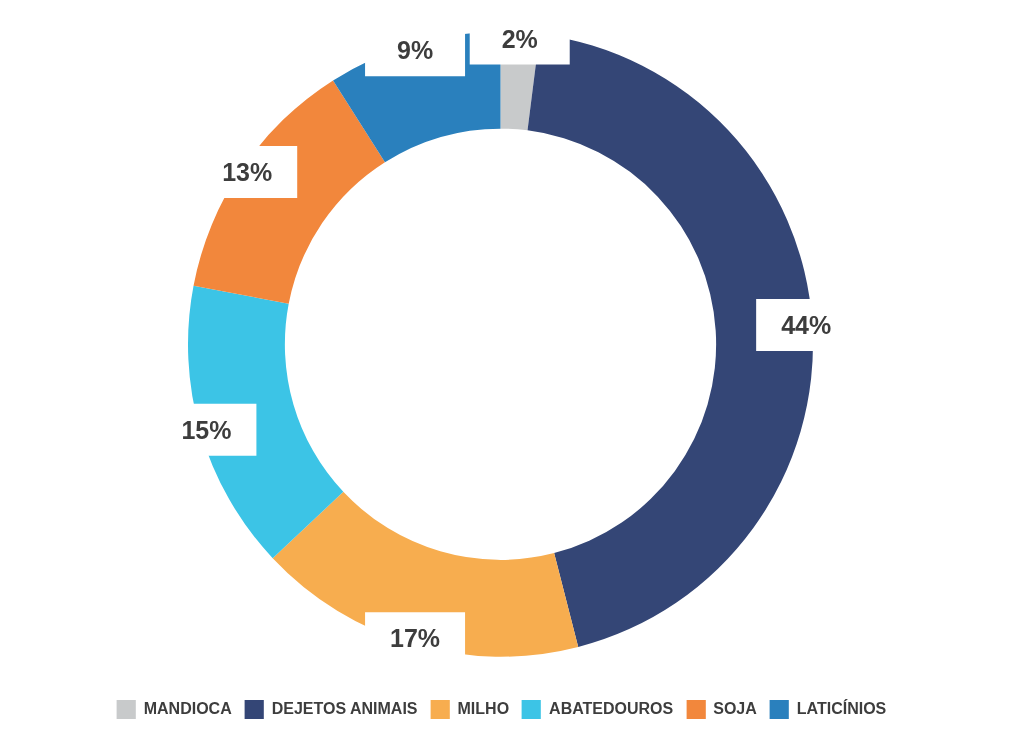 Image resolution: width=1011 pixels, height=737 pixels. I want to click on legend-label: DEJETOS ANIMAIS, so click(344, 709).